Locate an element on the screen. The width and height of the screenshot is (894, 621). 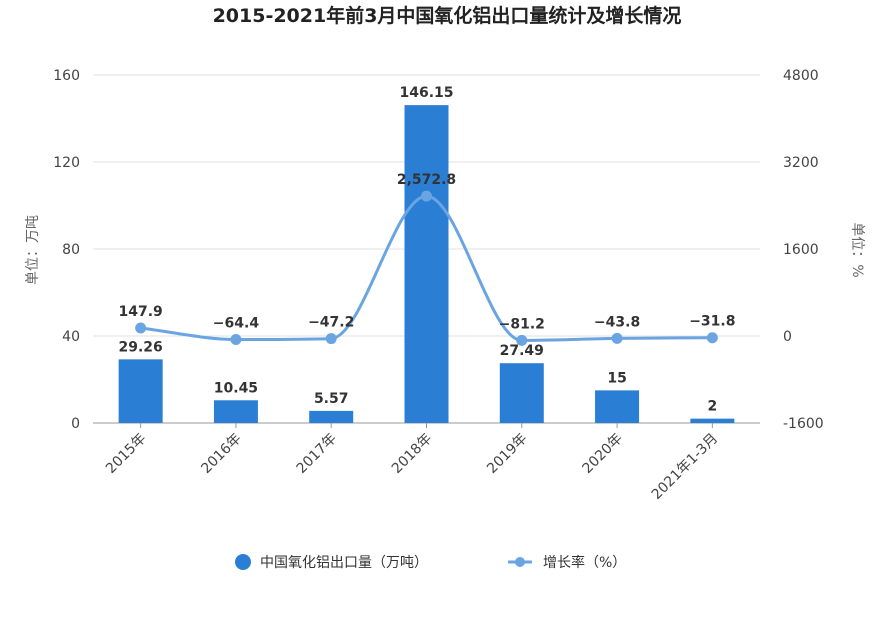
left-tick-label: 40 is located at coordinates (71, 337).